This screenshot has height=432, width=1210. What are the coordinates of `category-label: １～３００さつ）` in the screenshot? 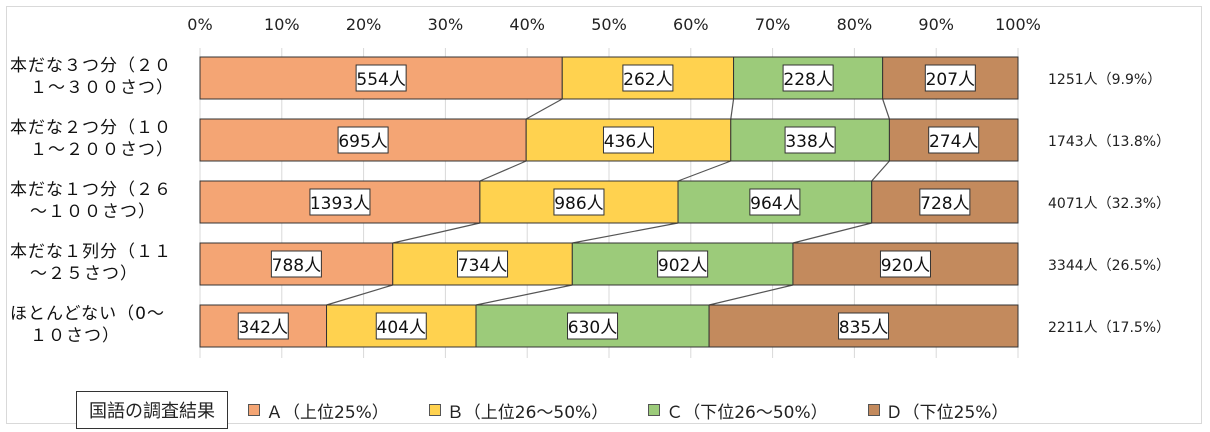 It's located at (102, 88).